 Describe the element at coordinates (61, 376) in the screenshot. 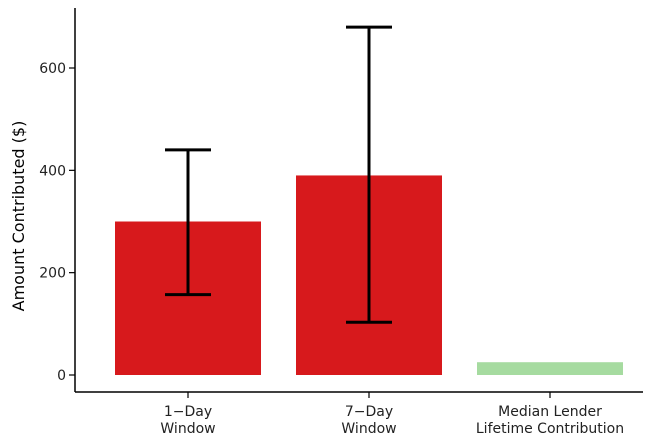

I see `y-tick-label: 0` at that location.